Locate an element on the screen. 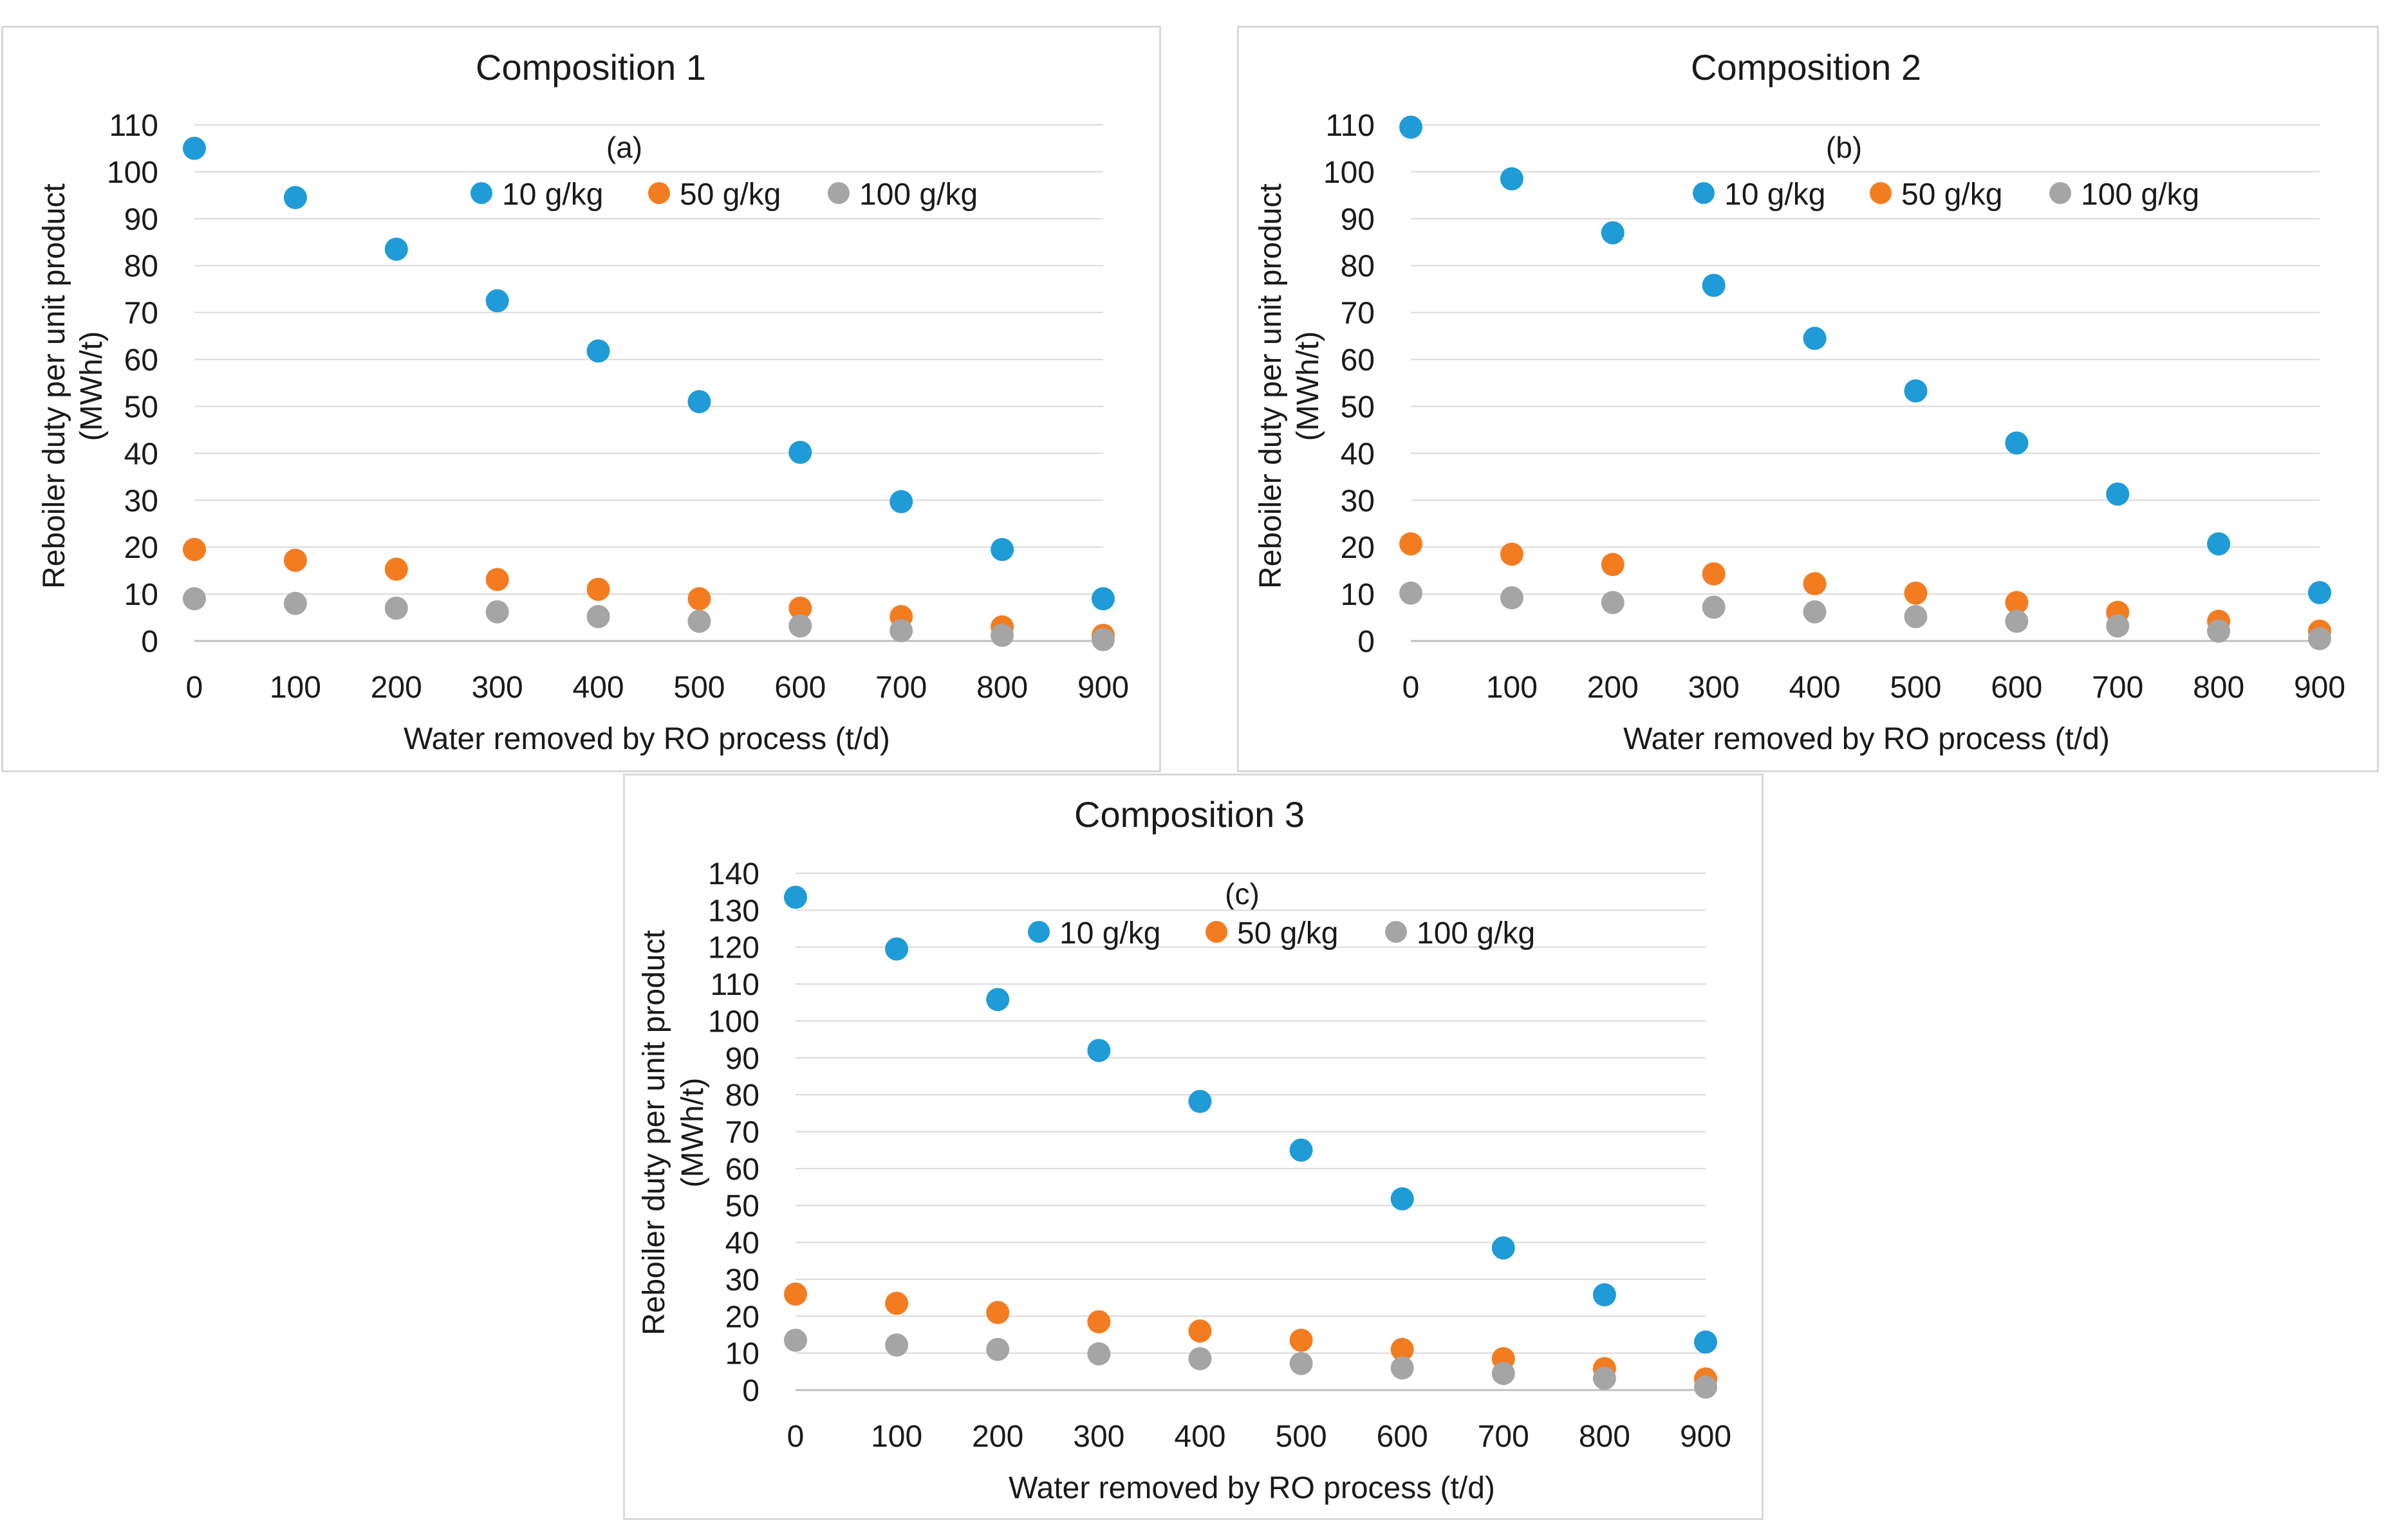  y-tick-label: 0 is located at coordinates (1366, 642).